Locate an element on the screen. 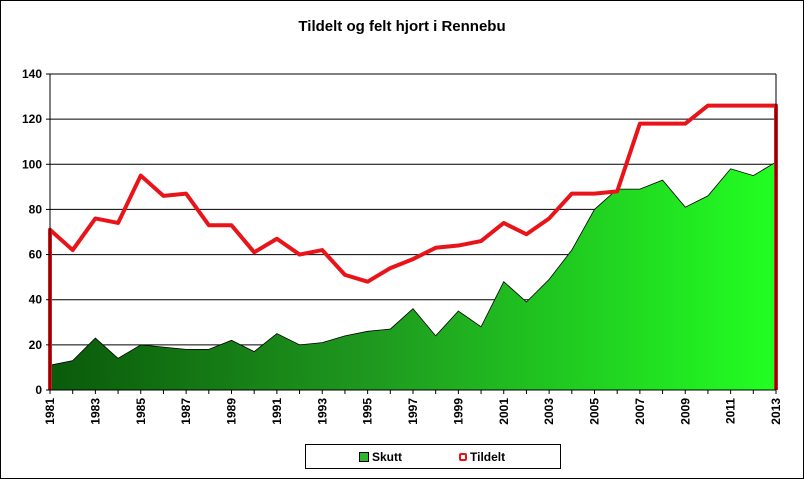 This screenshot has width=804, height=479. legend-swatch-tildelt is located at coordinates (463, 457).